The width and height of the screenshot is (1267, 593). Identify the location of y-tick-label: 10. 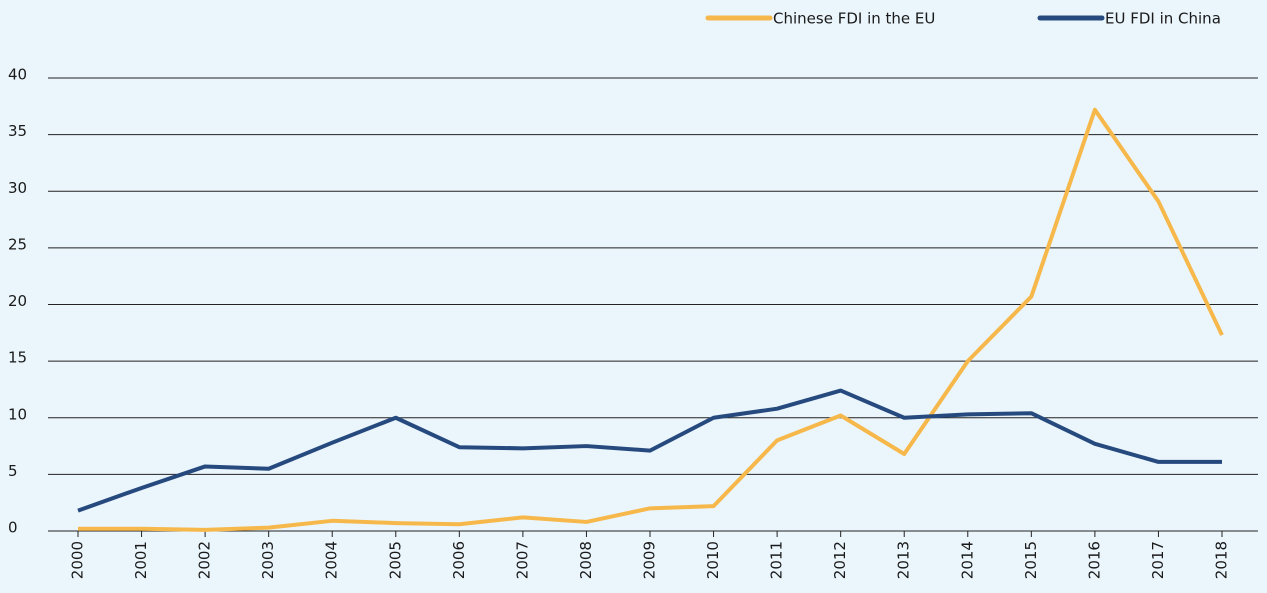
(17, 414).